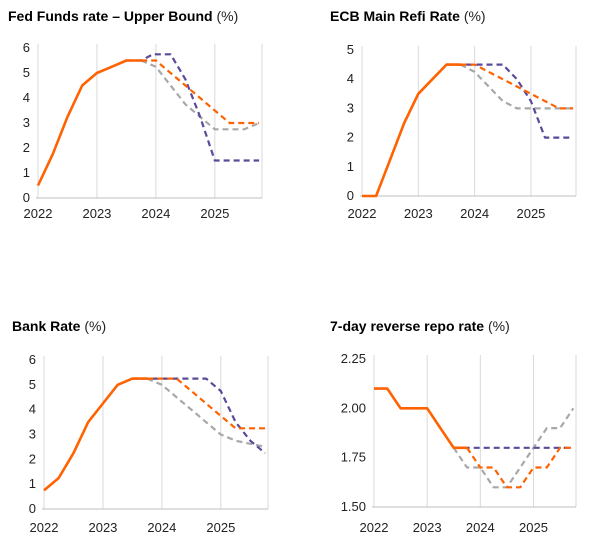 This screenshot has height=556, width=601. What do you see at coordinates (420, 326) in the screenshot?
I see `chart-title: 7-day reverse repo rate (%)` at bounding box center [420, 326].